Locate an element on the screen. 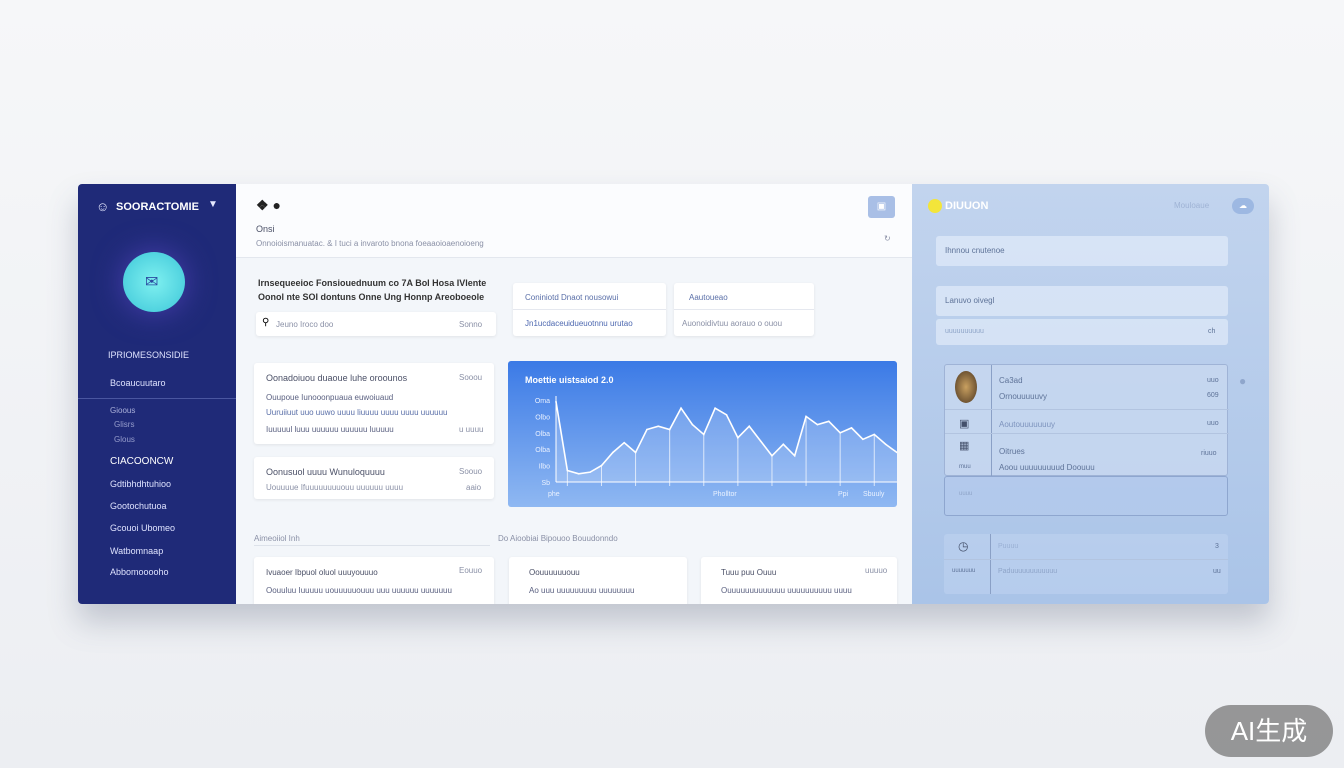 The width and height of the screenshot is (1344, 768). sidebar-item: Gcouoi Ubomeo is located at coordinates (143, 528).